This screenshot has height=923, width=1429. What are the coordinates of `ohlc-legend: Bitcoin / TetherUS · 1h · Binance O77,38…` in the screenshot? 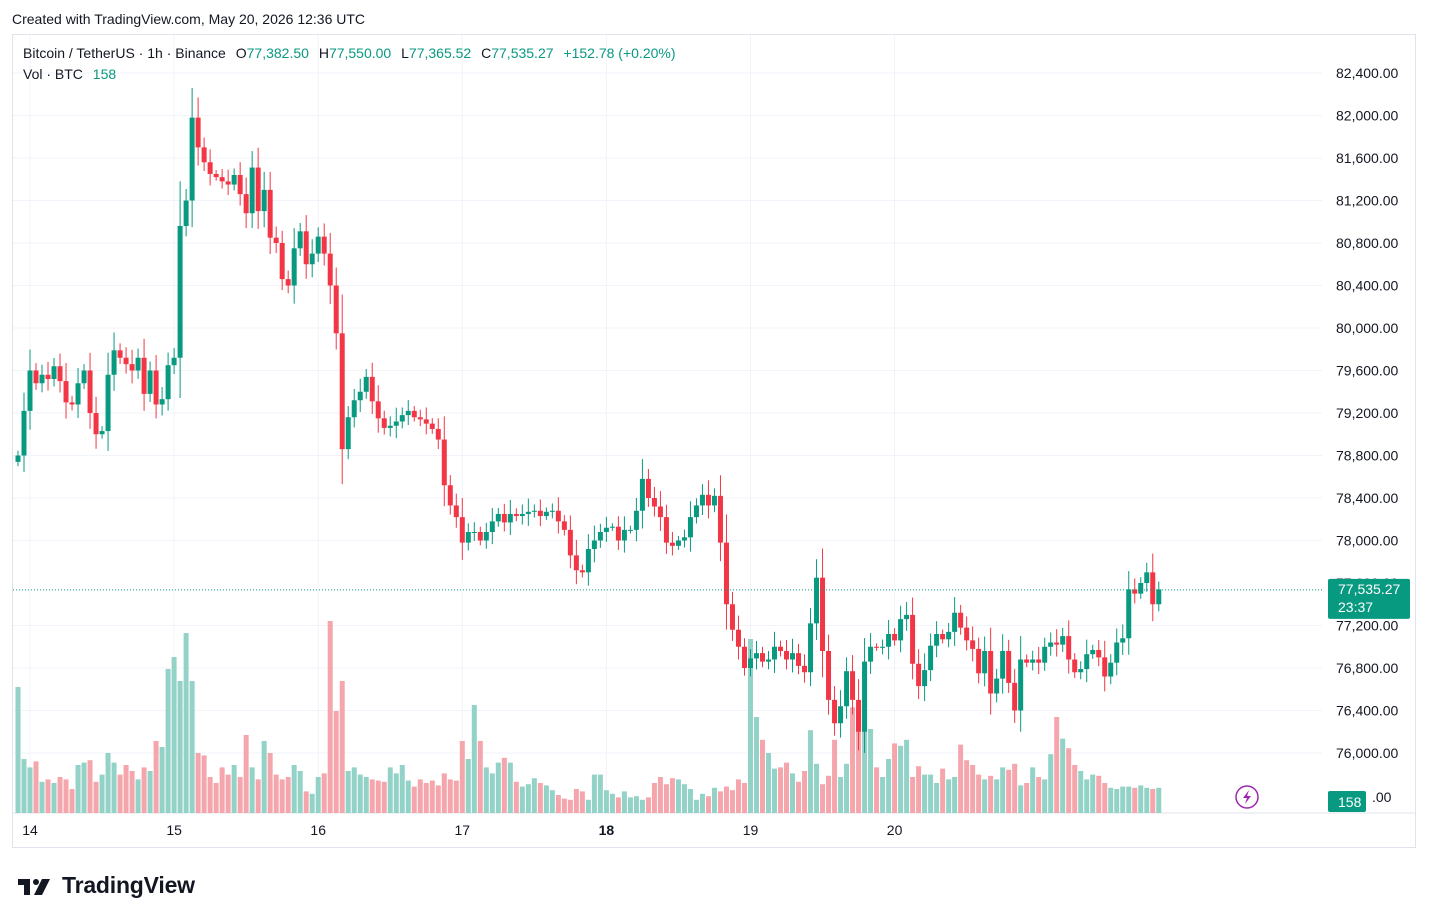 It's located at (349, 53).